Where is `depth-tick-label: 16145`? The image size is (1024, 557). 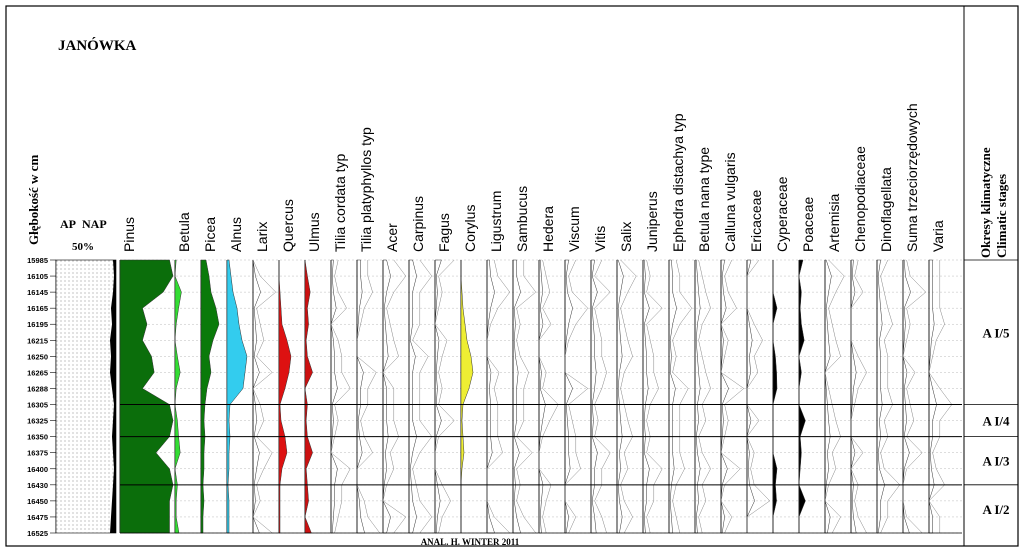
depth-tick-label: 16145 is located at coordinates (37, 292).